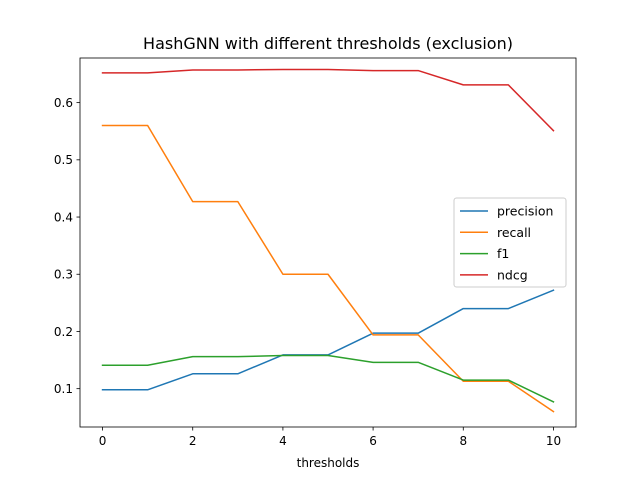  I want to click on x-tick-label: 8, so click(463, 441).